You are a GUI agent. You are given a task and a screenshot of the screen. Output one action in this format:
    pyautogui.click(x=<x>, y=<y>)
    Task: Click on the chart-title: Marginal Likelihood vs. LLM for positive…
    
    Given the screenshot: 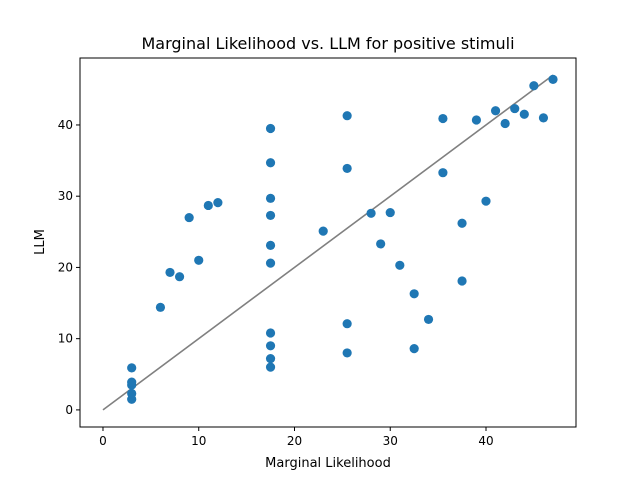 What is the action you would take?
    pyautogui.click(x=327, y=43)
    